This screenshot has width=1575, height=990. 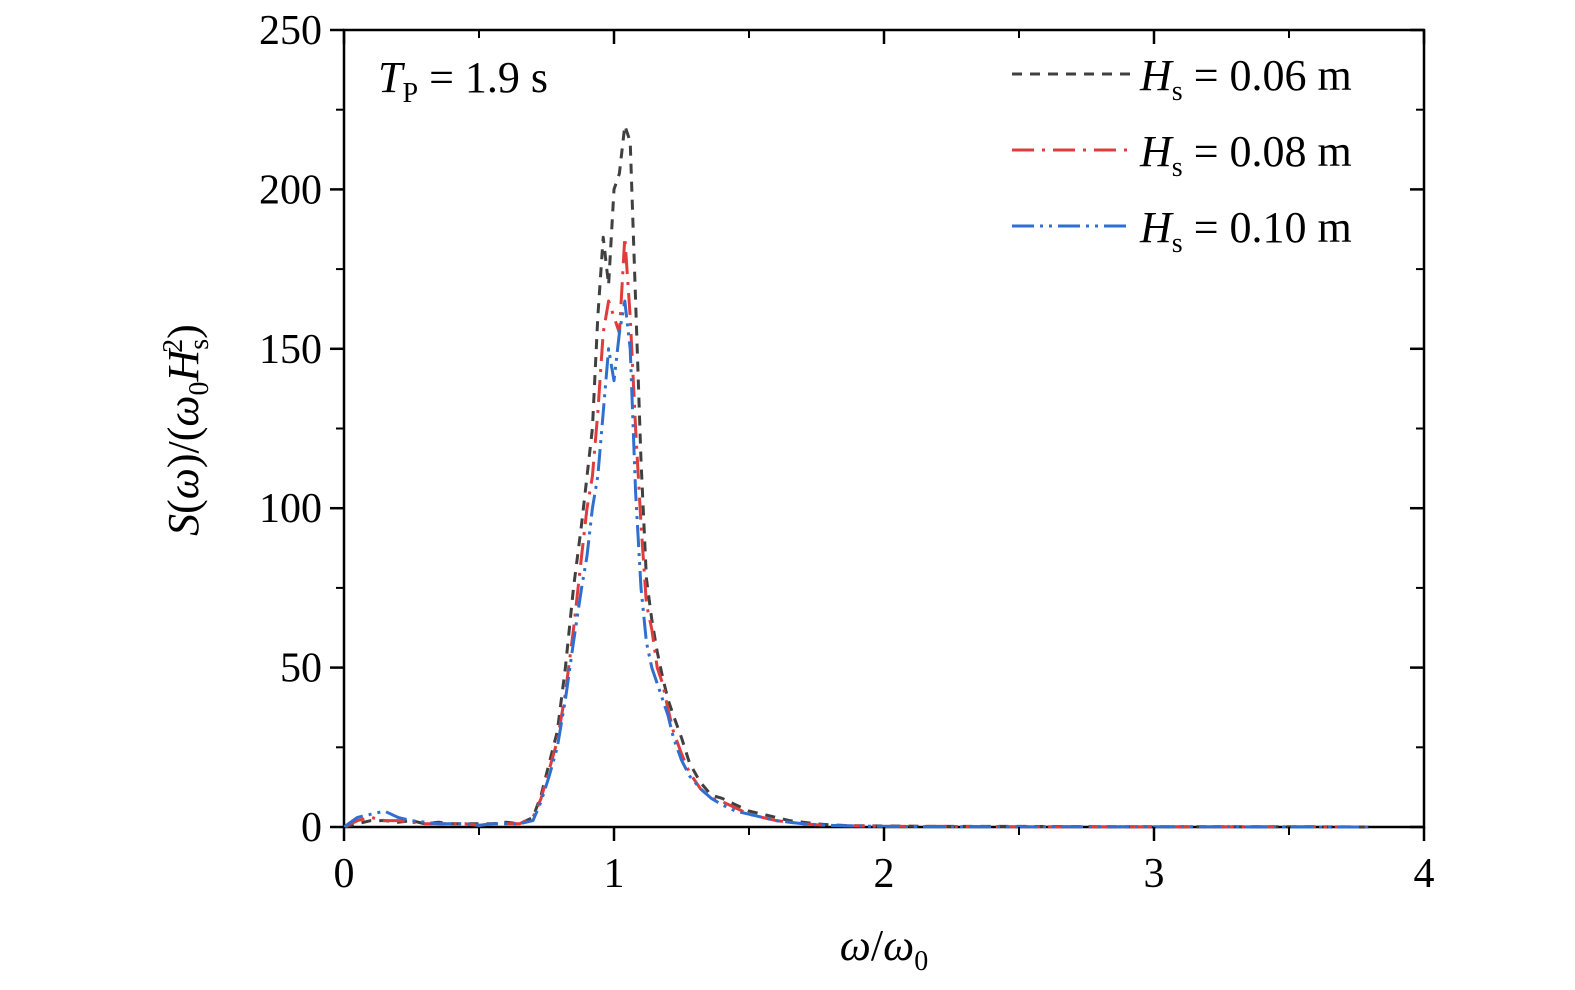 I want to click on y-tick-label-4: 200, so click(x=290, y=190).